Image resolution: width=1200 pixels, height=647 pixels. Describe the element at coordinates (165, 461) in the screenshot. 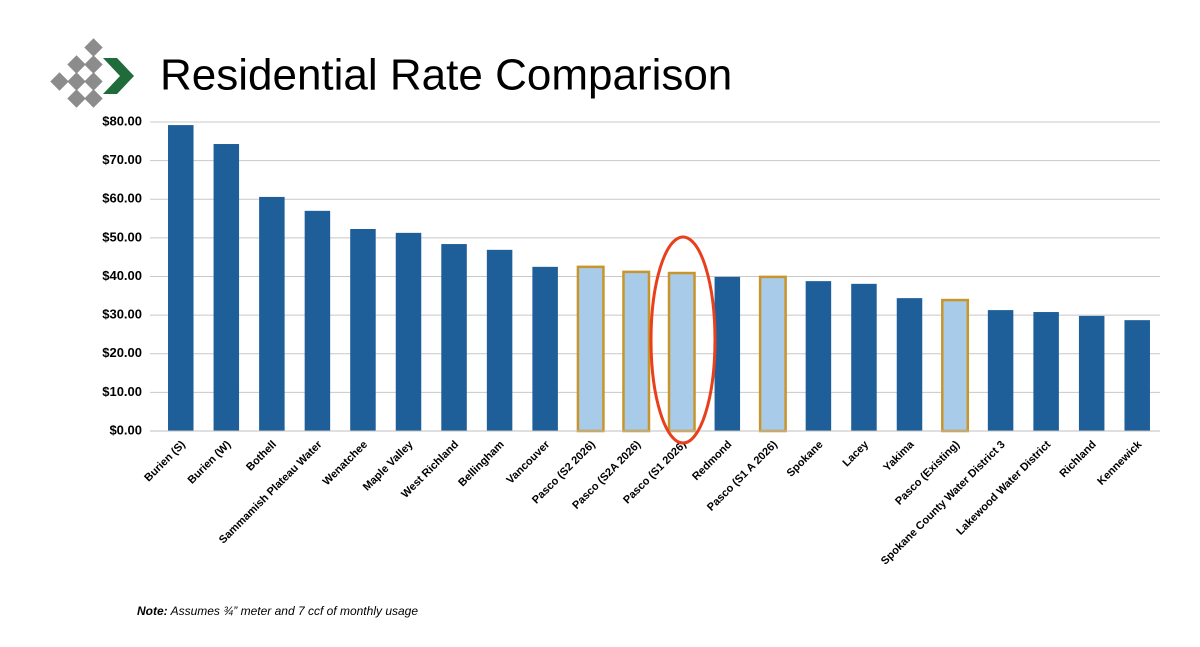

I see `x-tick-label: Burien (S)` at that location.